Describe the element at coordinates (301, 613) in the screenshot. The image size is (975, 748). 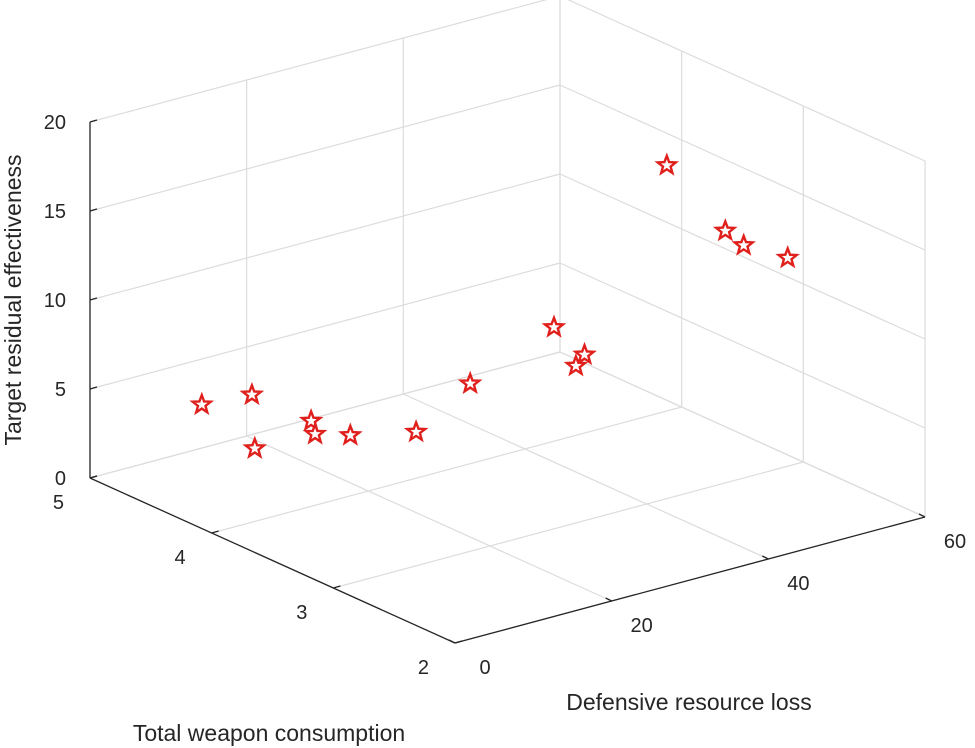
I see `y-tick-label: 3` at that location.